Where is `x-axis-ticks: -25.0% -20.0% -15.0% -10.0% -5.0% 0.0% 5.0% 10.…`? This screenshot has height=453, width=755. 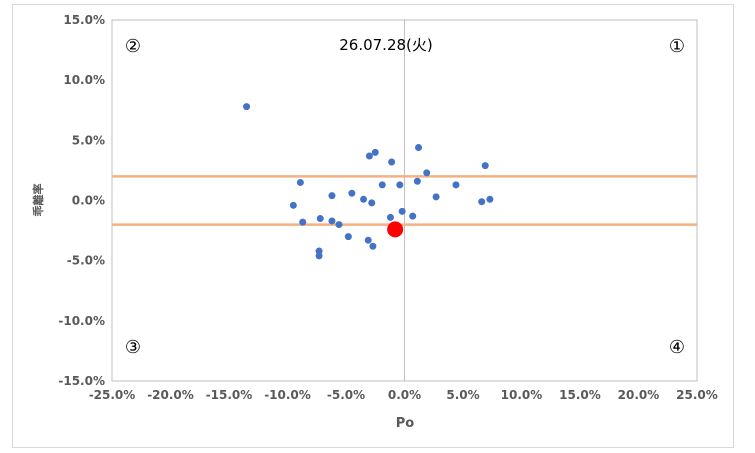 x-axis-ticks: -25.0% -20.0% -15.0% -10.0% -5.0% 0.0% 5.0% 10.… is located at coordinates (403, 395).